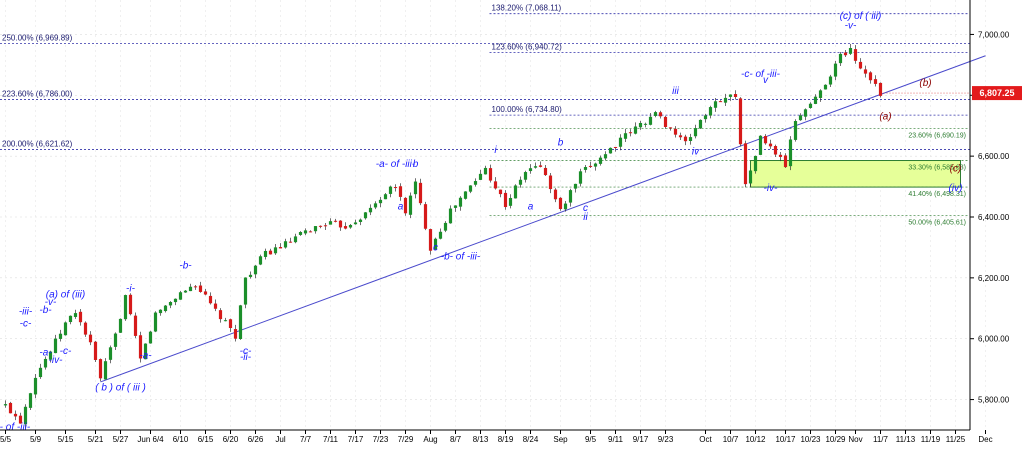  What do you see at coordinates (937, 194) in the screenshot?
I see `fib-retrace-label: 41.40% (6,498.31)` at bounding box center [937, 194].